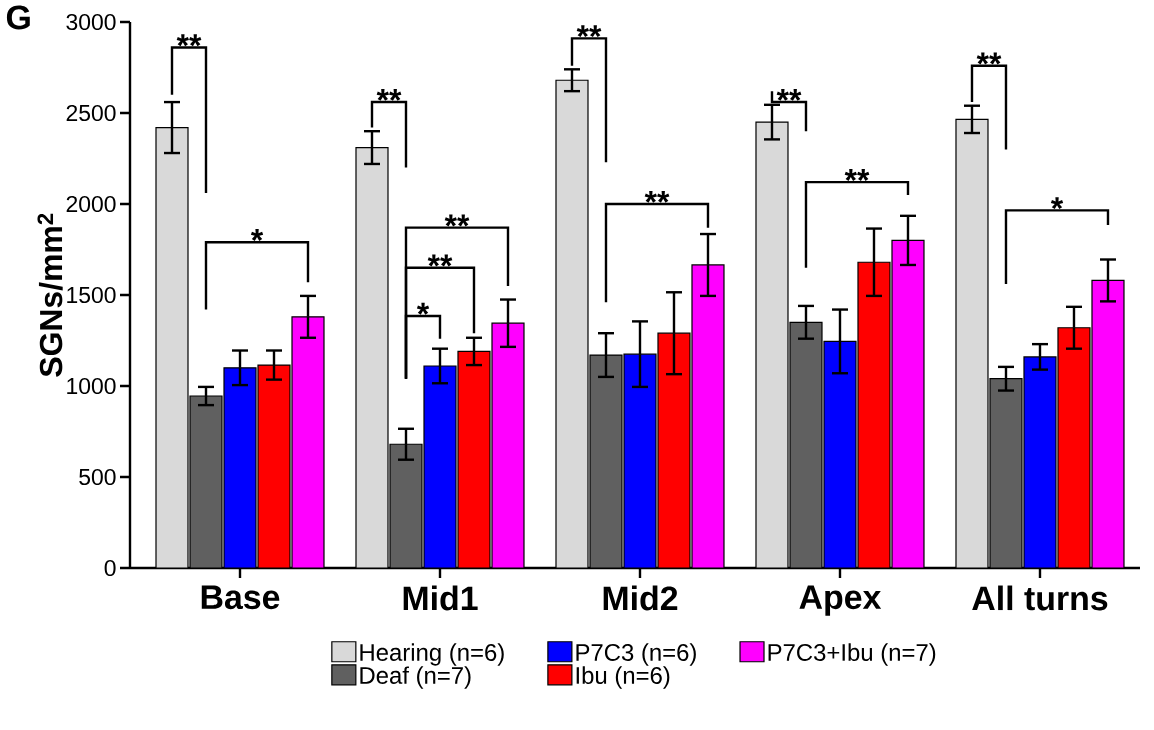  Describe the element at coordinates (415, 677) in the screenshot. I see `legend-label: Deaf (n=7)` at that location.